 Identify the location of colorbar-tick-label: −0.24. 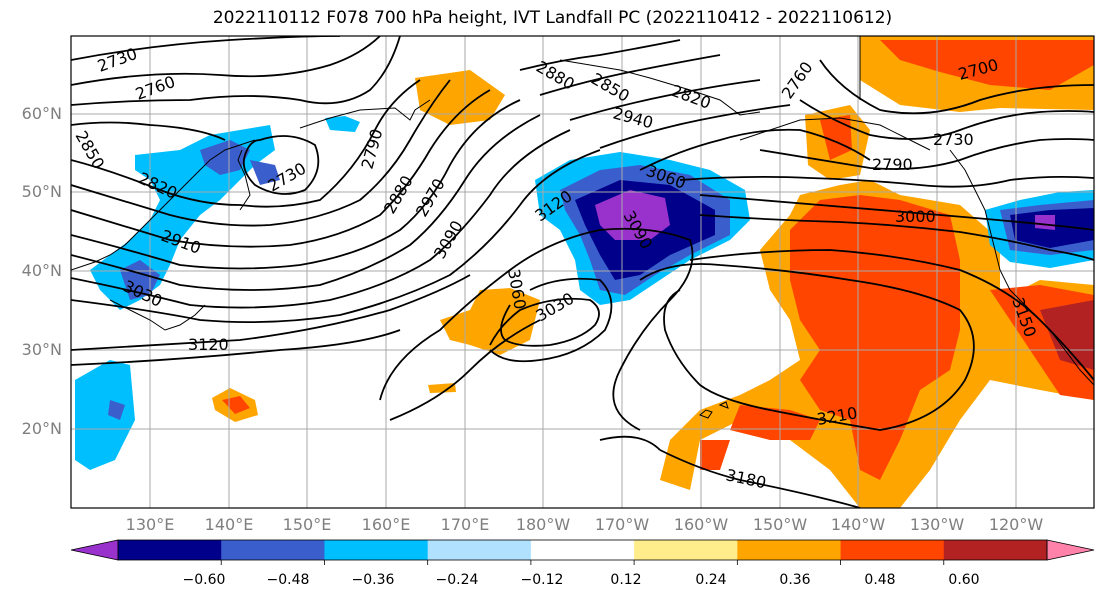
(457, 580).